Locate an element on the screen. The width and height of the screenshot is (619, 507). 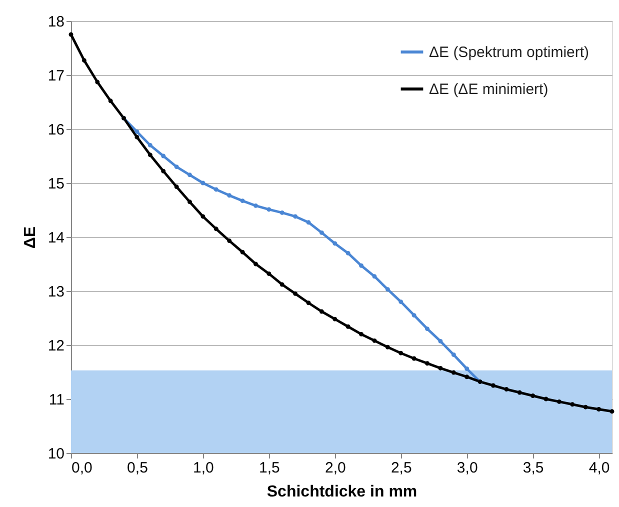
x-tick-label: 1,0 is located at coordinates (203, 468).